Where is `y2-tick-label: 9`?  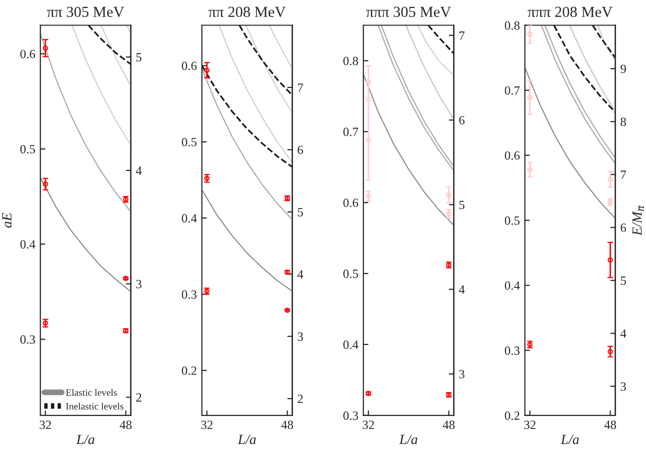
y2-tick-label: 9 is located at coordinates (623, 69).